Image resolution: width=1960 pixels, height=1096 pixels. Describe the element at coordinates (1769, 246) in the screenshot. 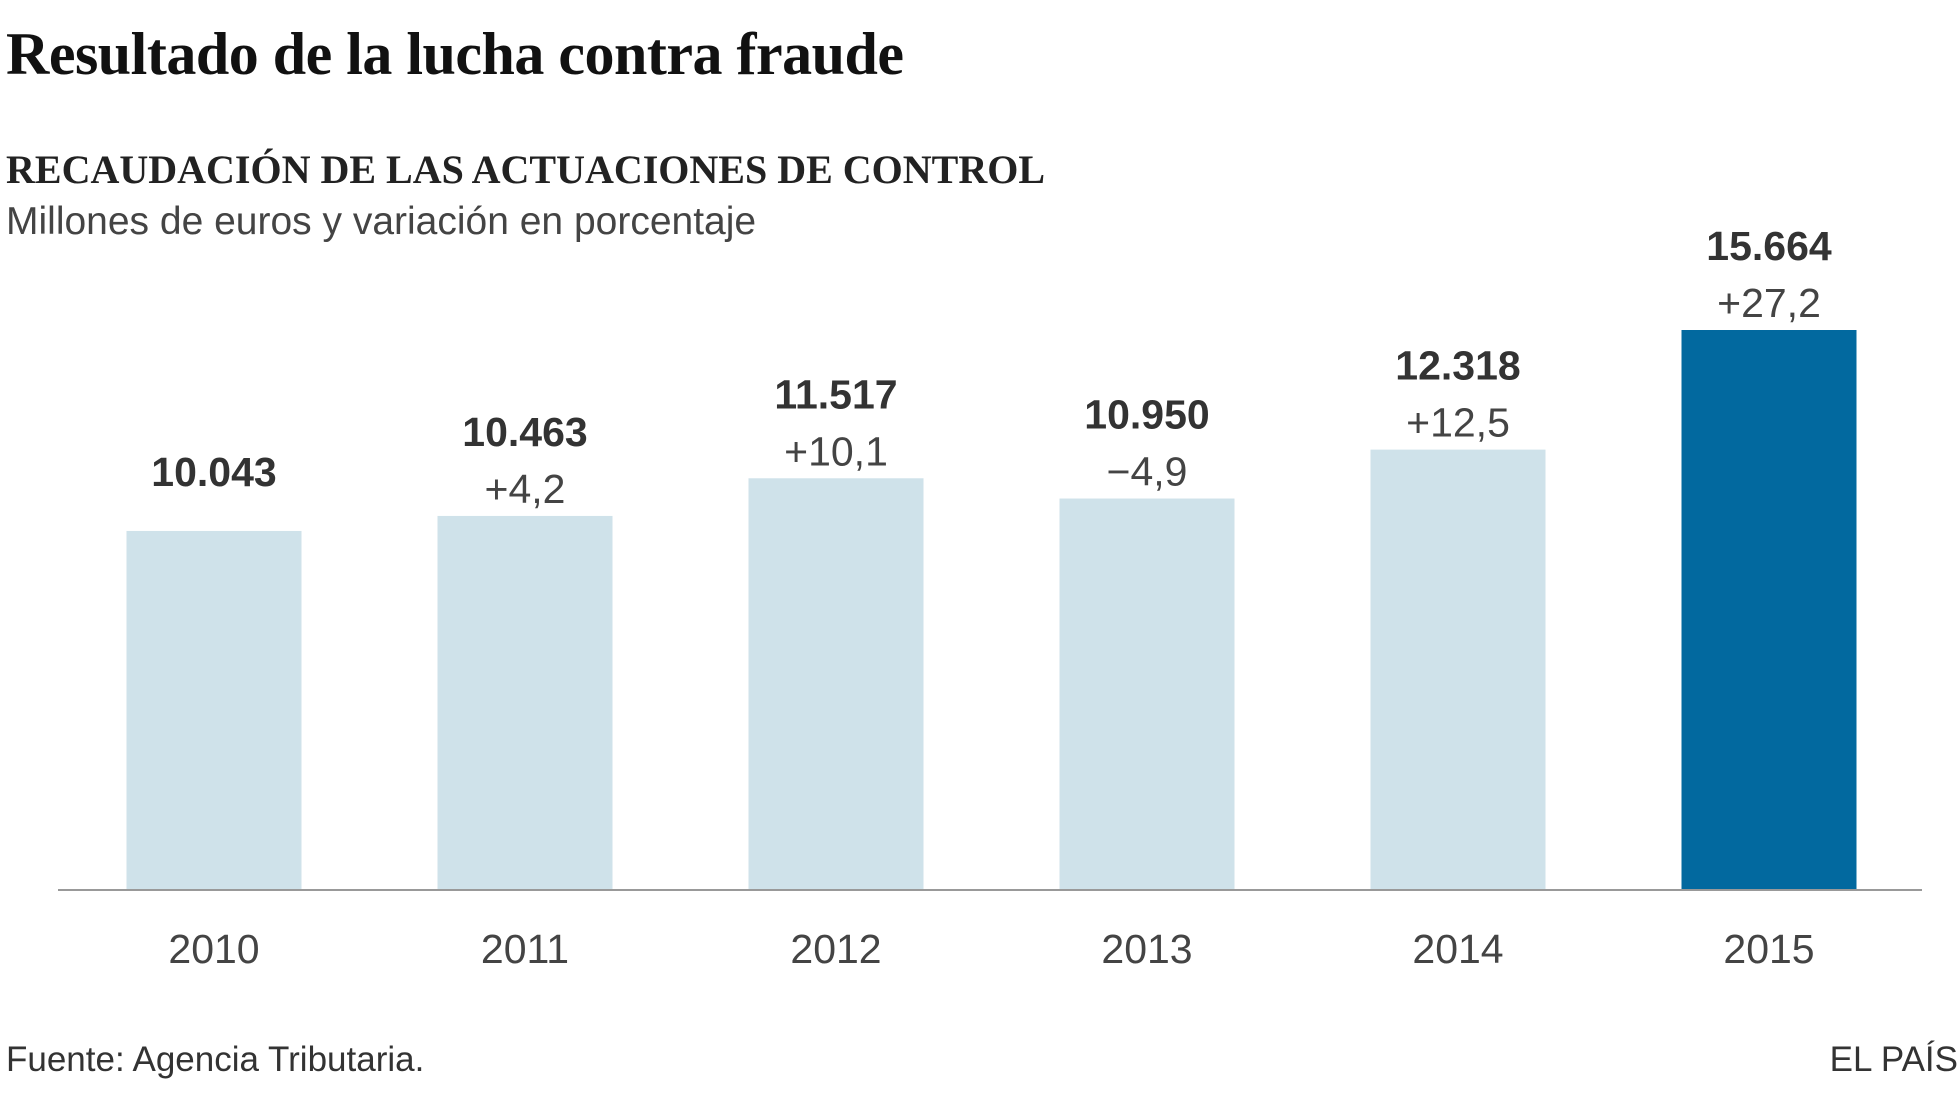

I see `value-label: 15.664` at that location.